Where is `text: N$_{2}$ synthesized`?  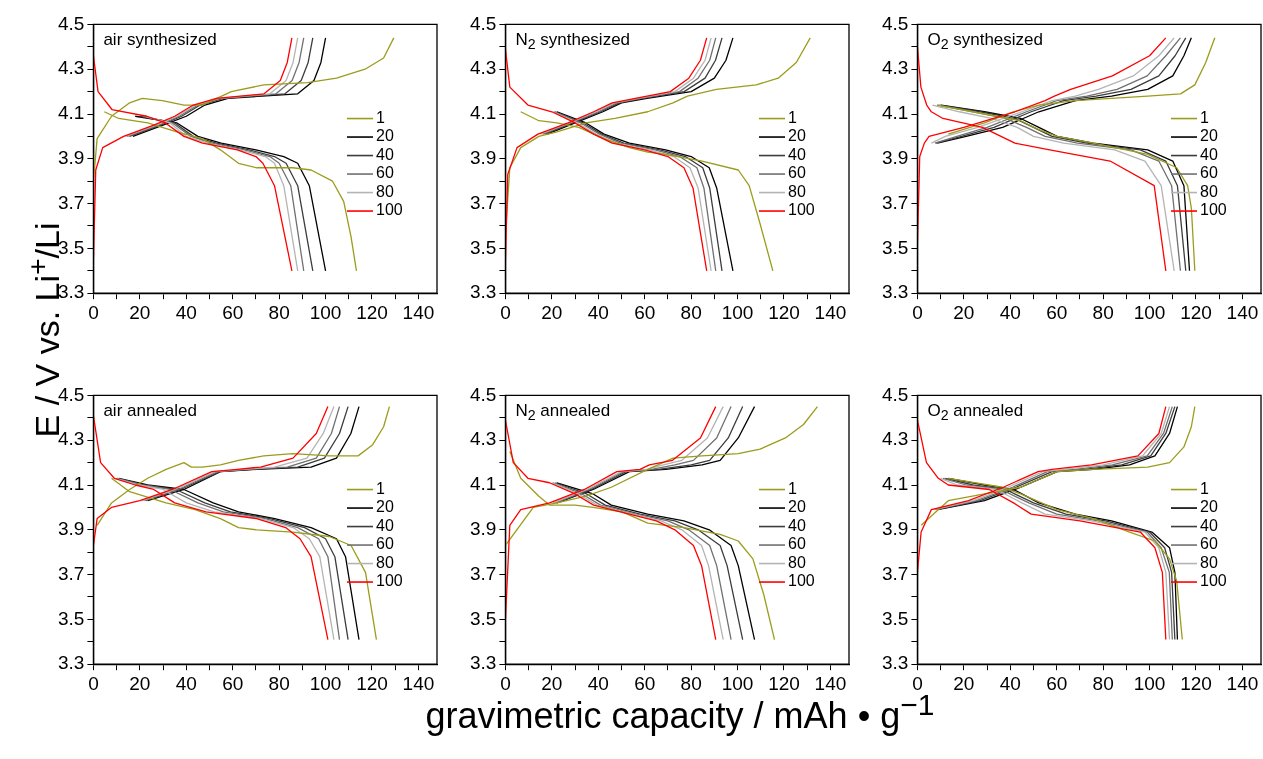
text: N$_{2}$ synthesized is located at coordinates (573, 41).